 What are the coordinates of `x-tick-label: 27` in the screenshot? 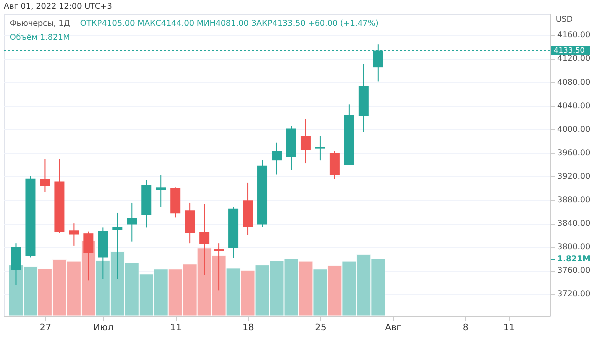 It's located at (46, 329).